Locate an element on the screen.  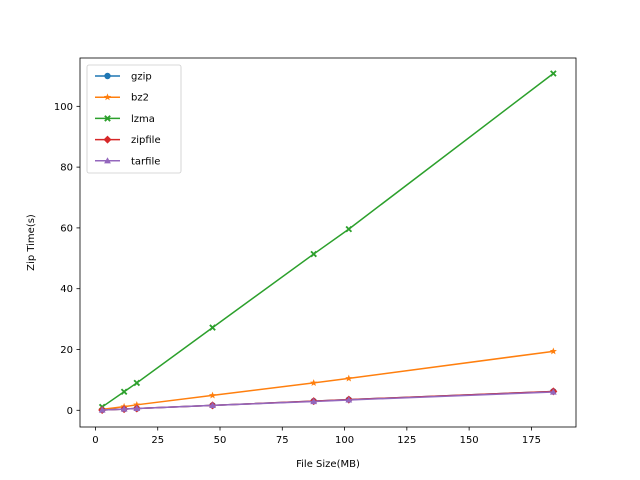
legend-label: lzma is located at coordinates (143, 119).